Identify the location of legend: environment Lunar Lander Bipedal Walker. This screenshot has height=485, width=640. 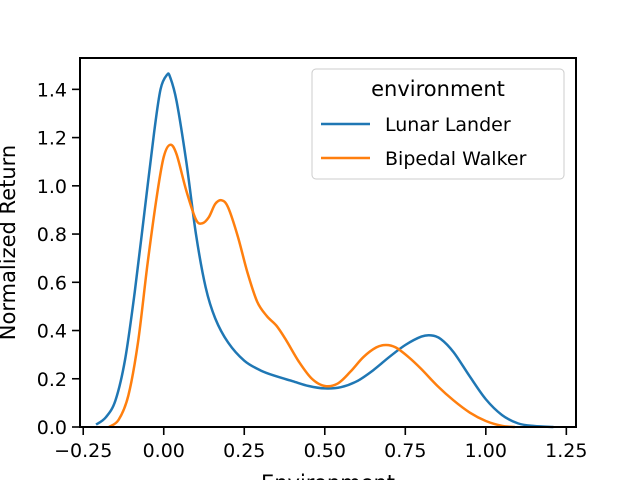
(438, 124).